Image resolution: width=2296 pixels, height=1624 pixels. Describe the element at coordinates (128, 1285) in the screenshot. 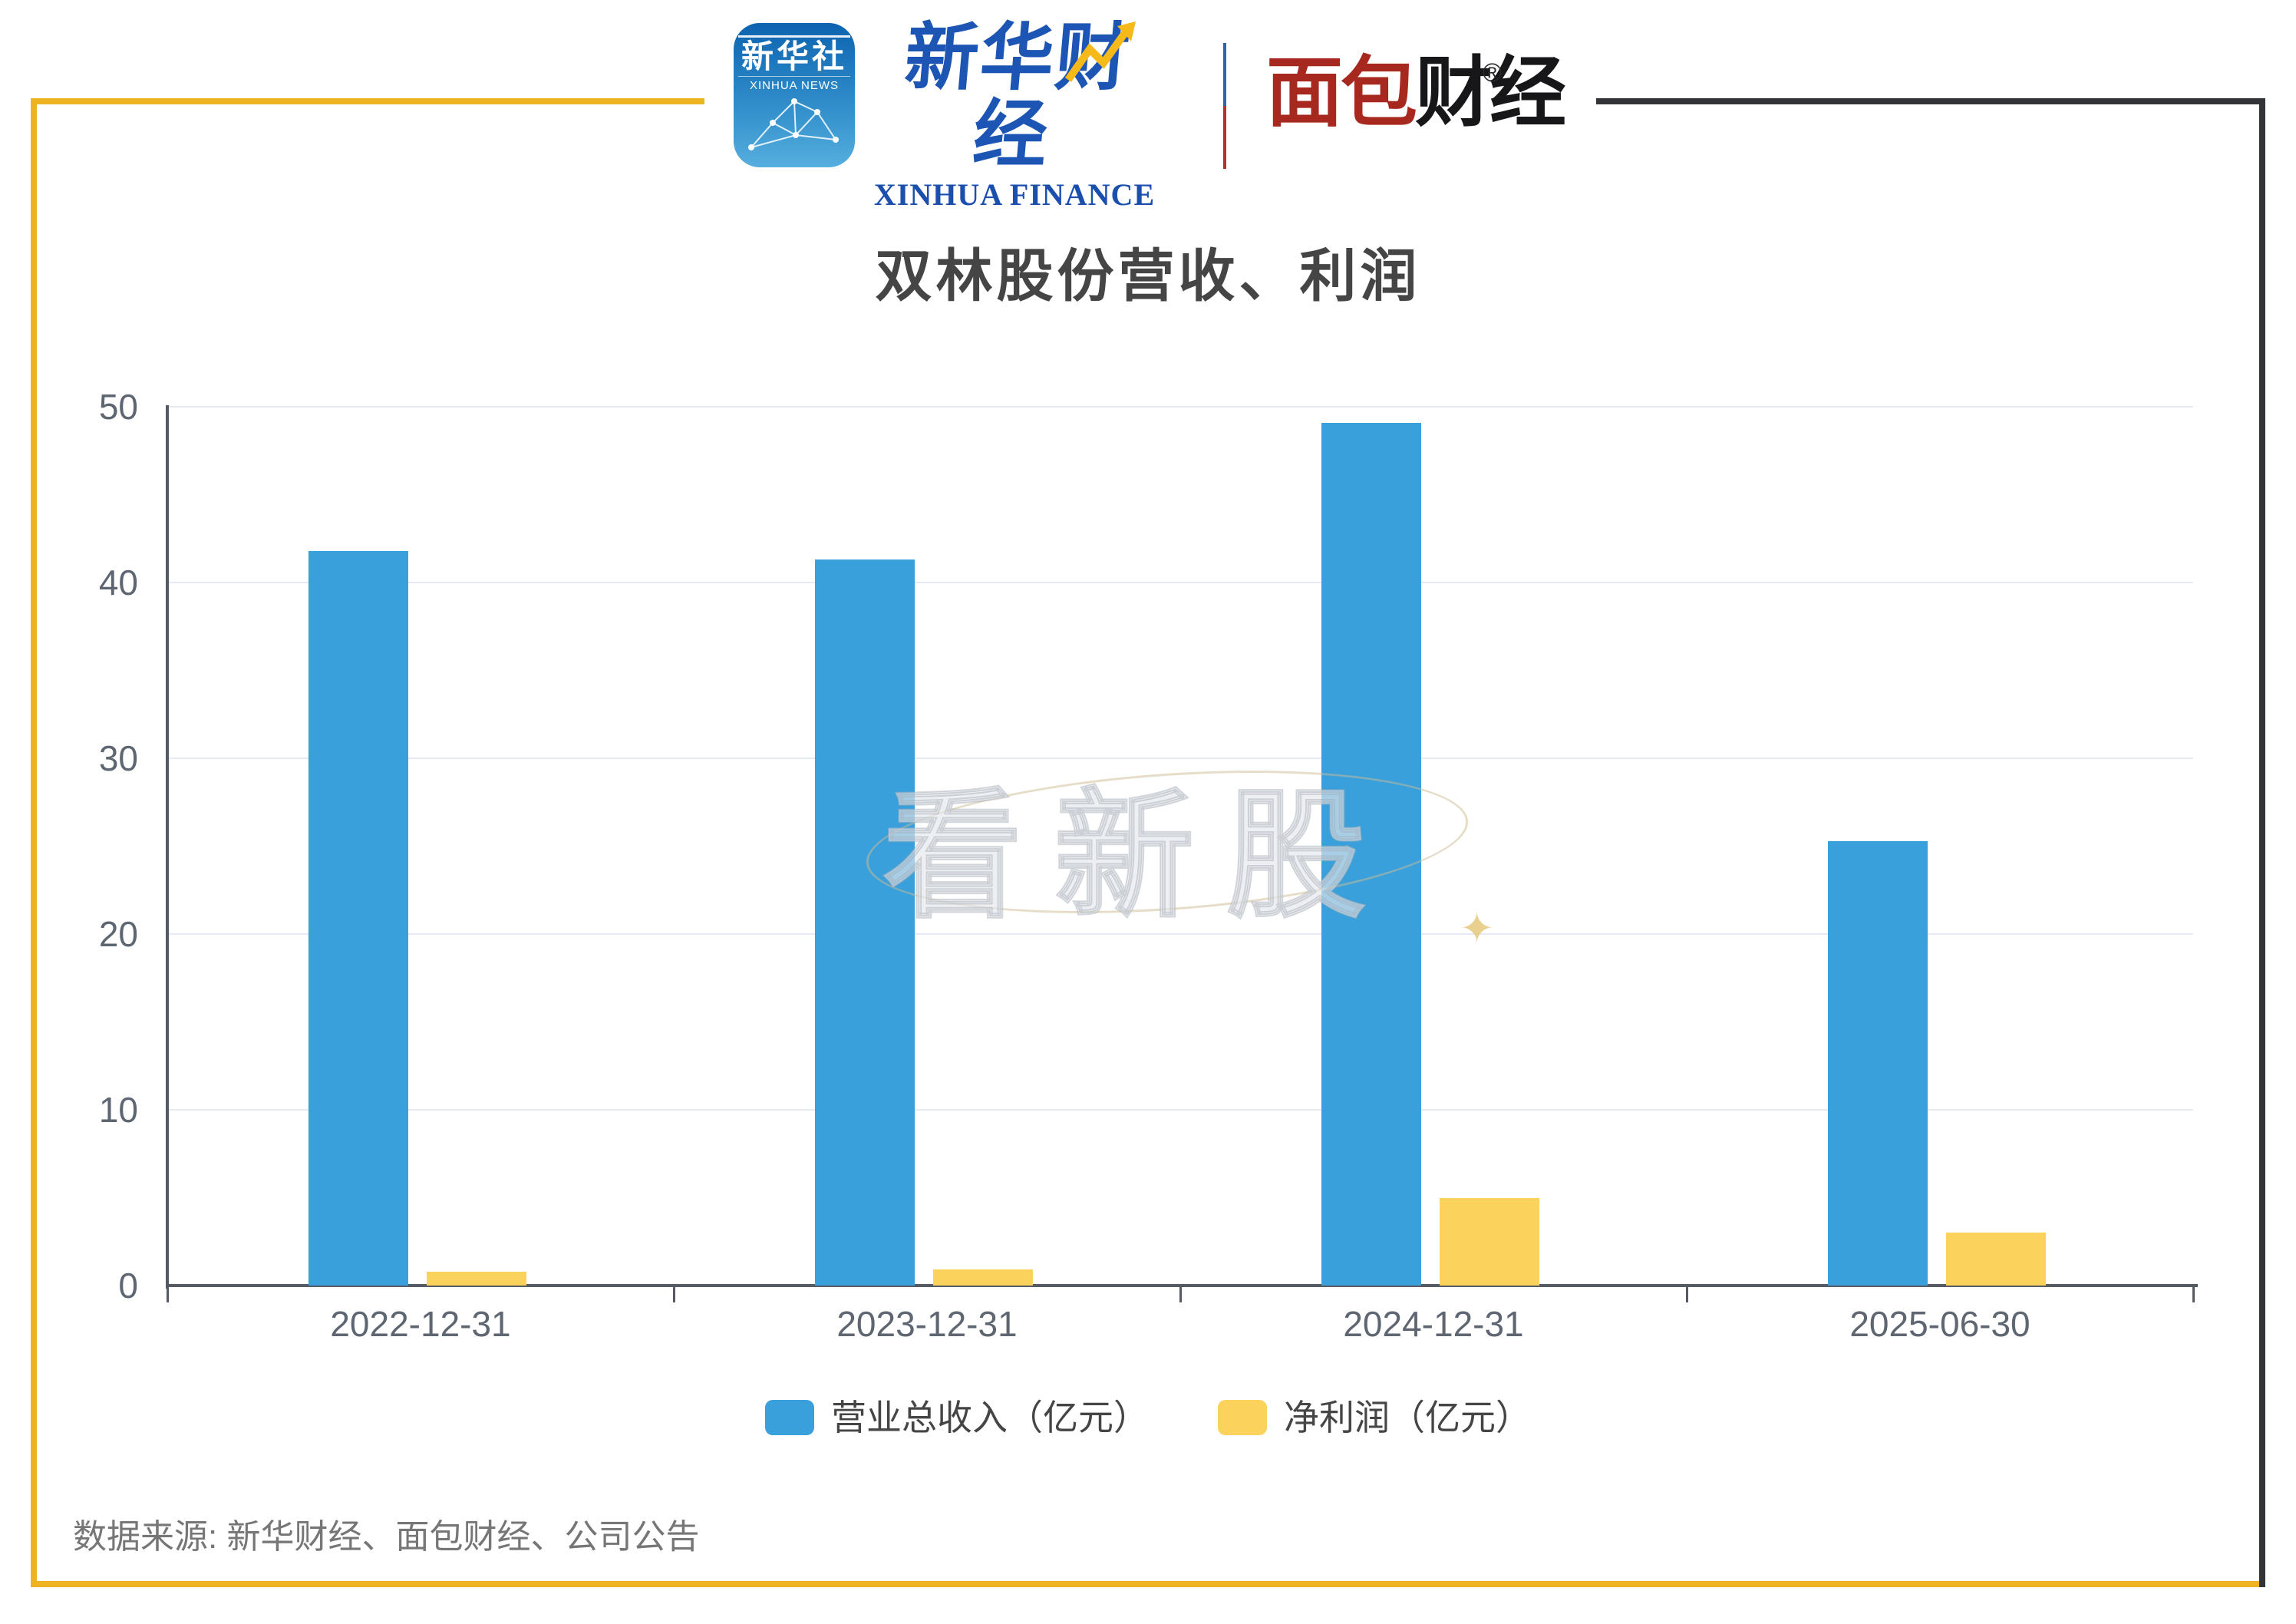

I see `y-axis-label: 0` at that location.